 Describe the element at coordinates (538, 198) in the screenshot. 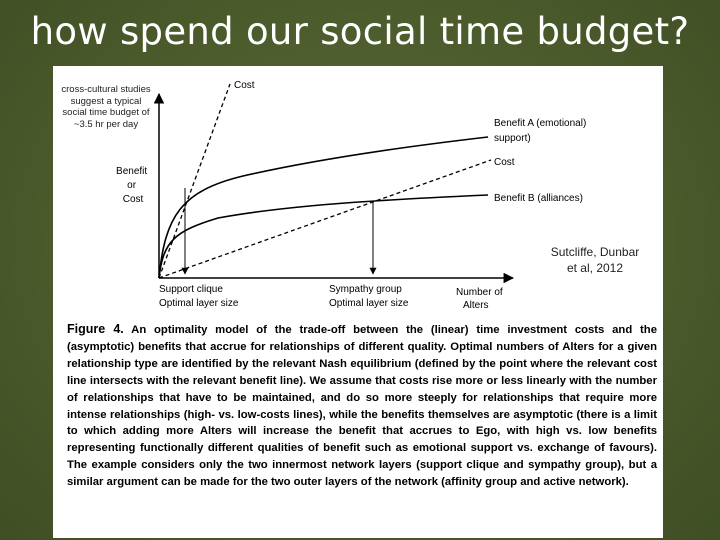

I see `benefit-b-label: Benefit B (alliances)` at that location.